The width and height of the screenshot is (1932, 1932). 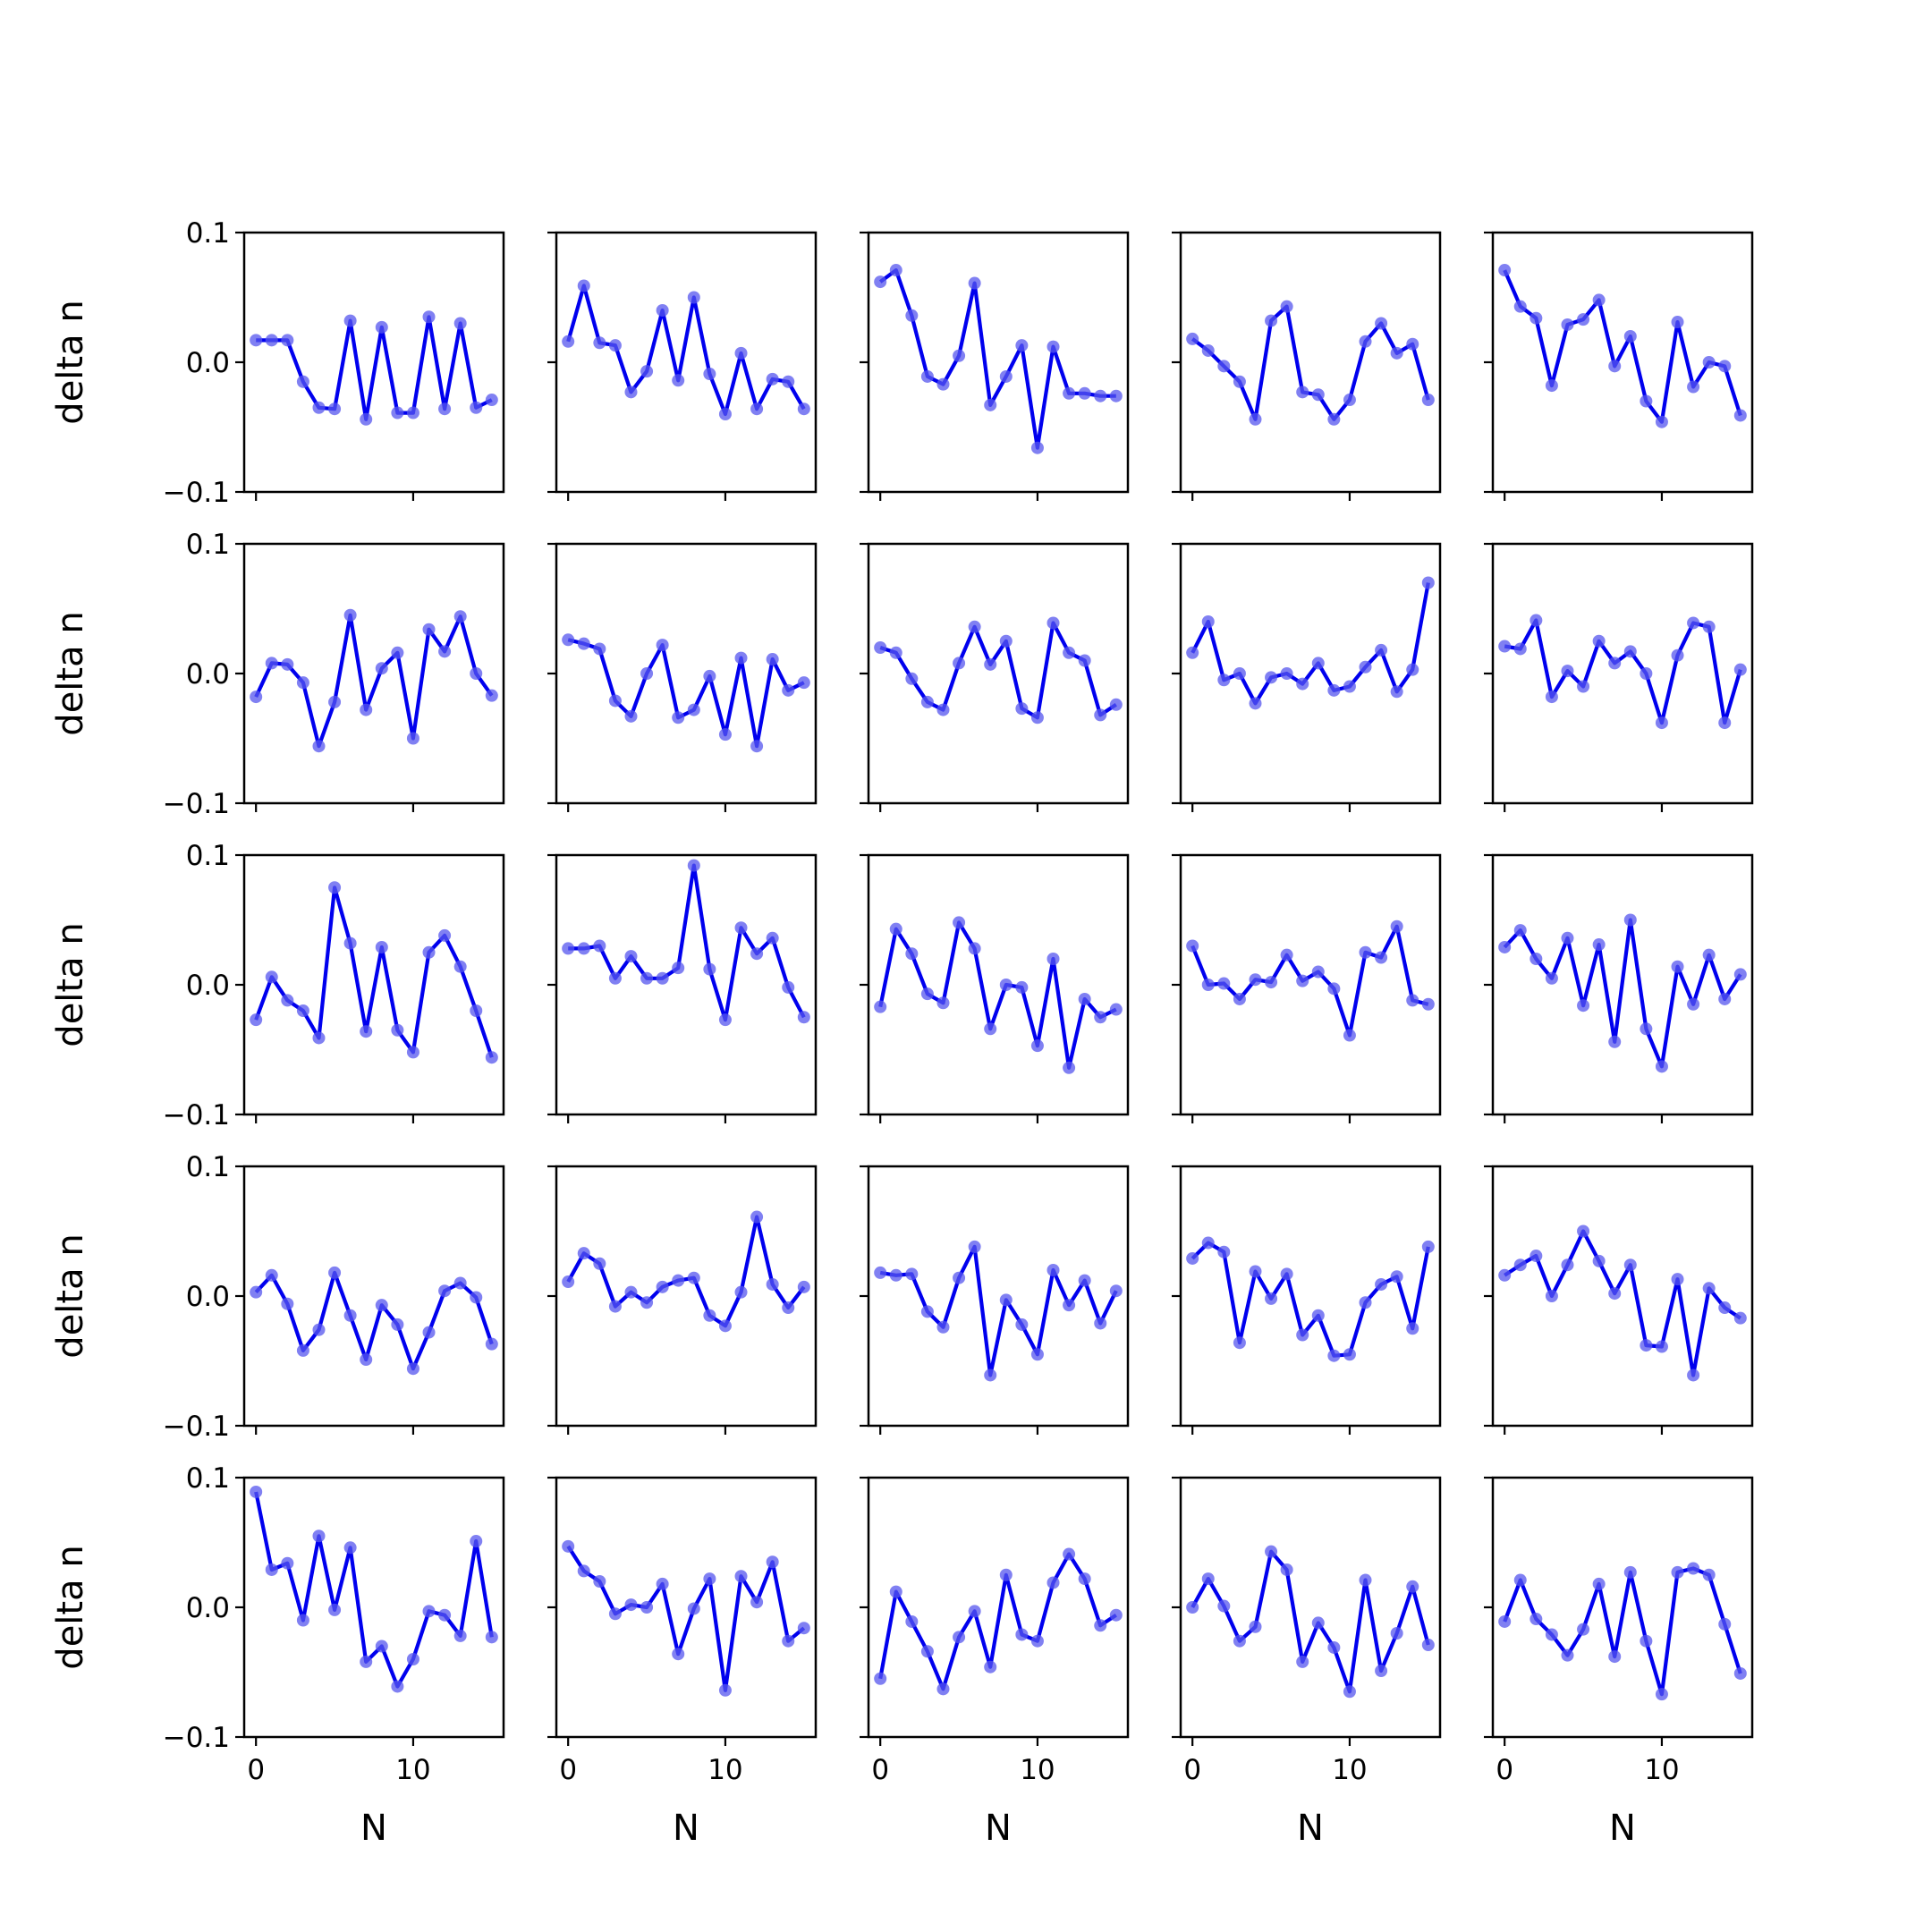 I want to click on axes-frame, so click(x=373, y=1607).